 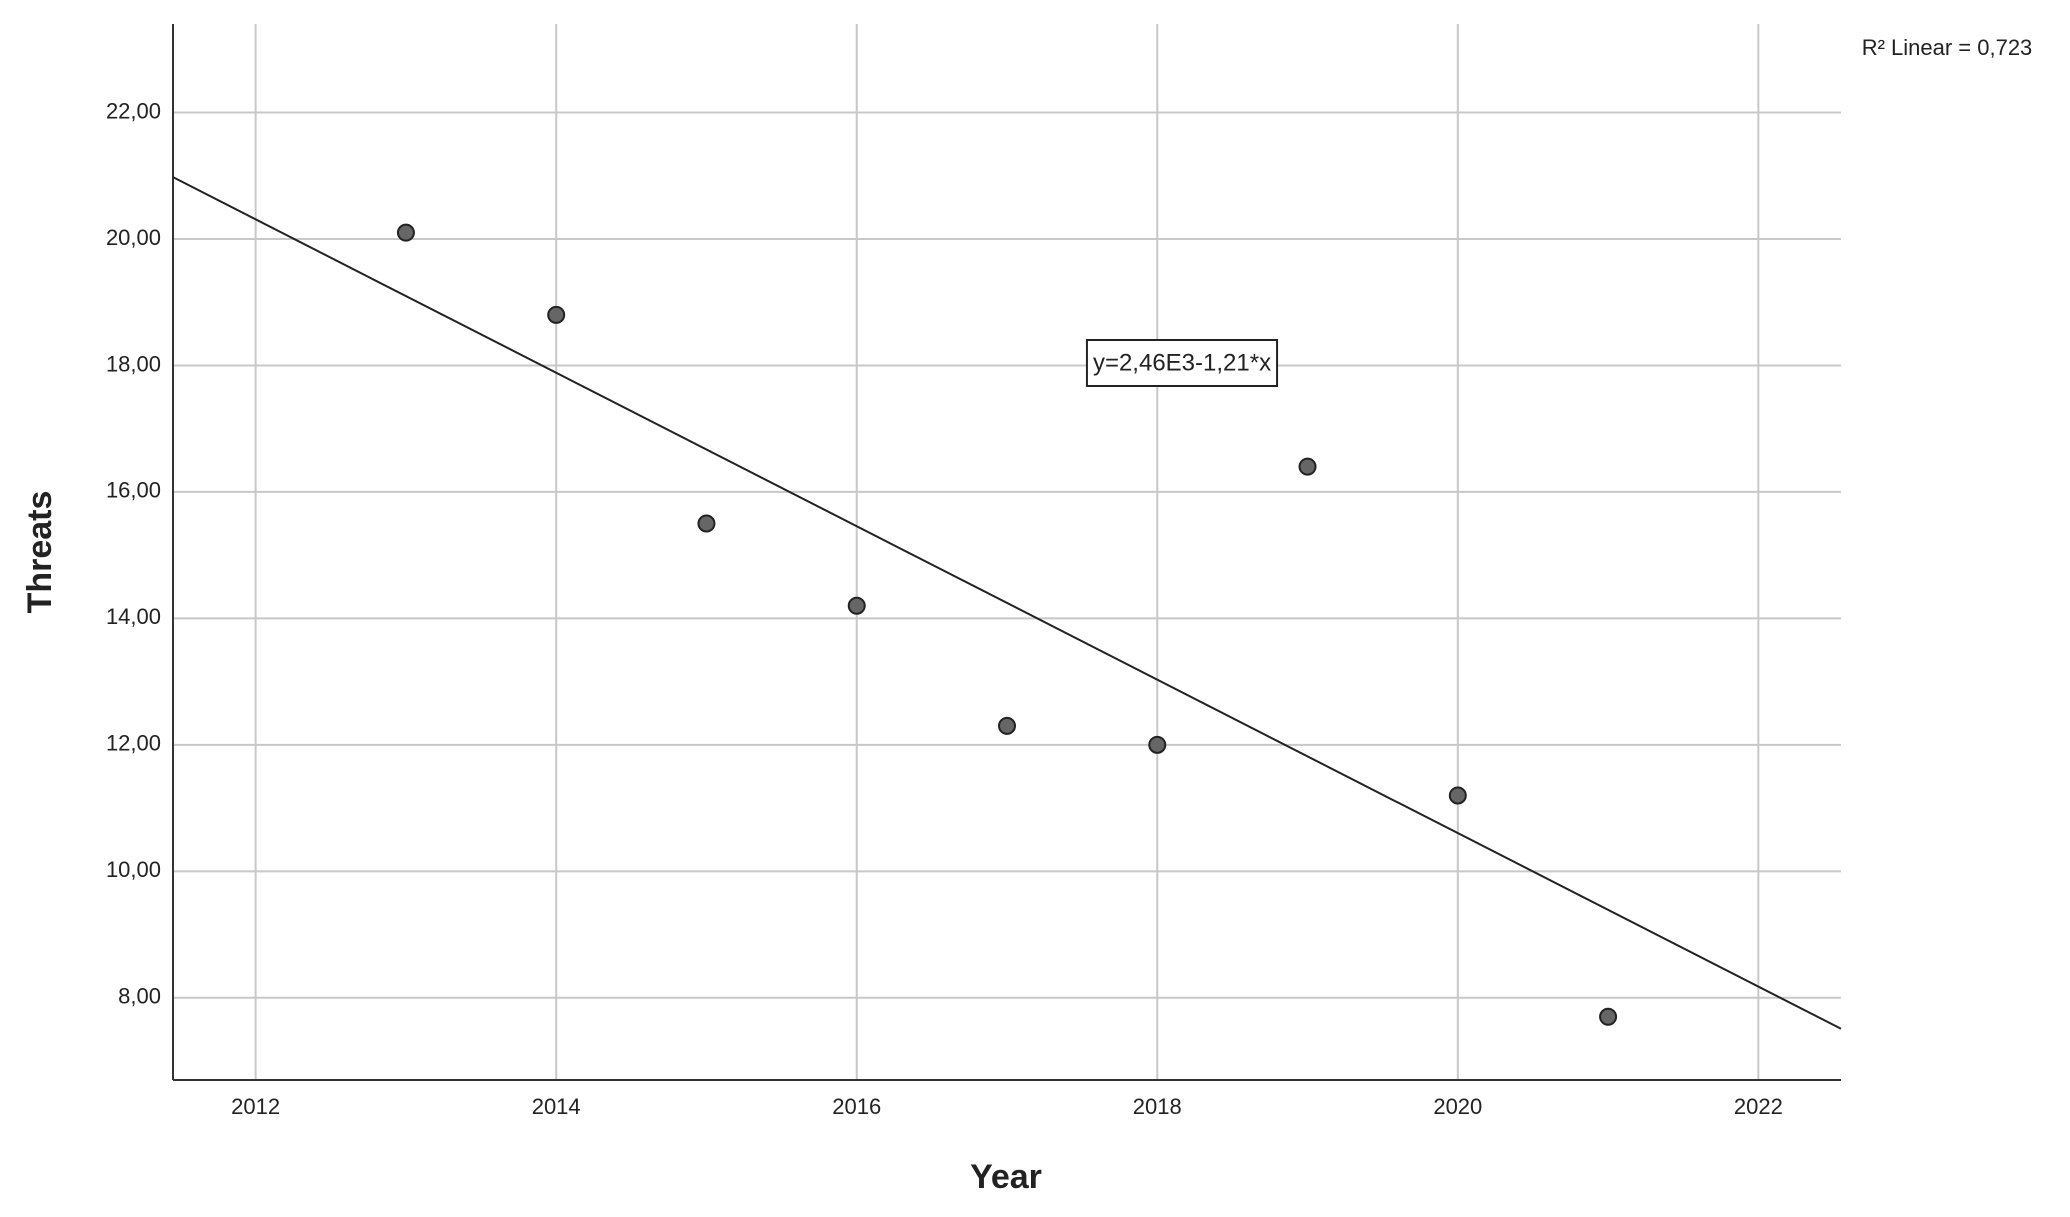 I want to click on y-tick-label: 16,00, so click(x=133, y=490).